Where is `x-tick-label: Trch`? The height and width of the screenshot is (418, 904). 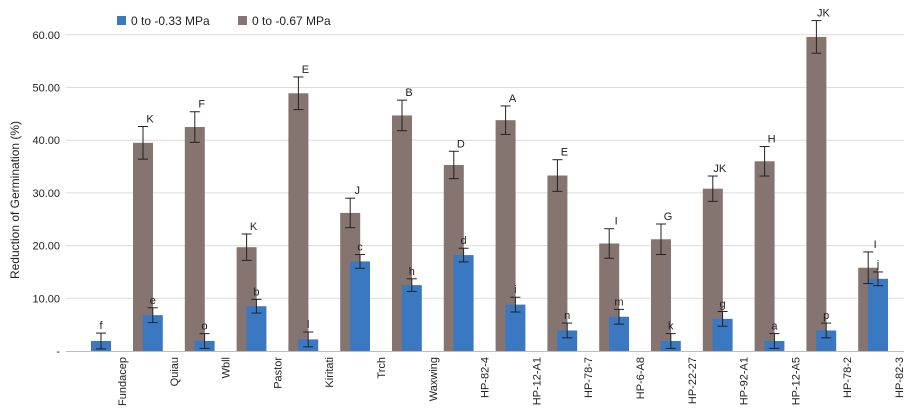
x-tick-label: Trch is located at coordinates (382, 368).